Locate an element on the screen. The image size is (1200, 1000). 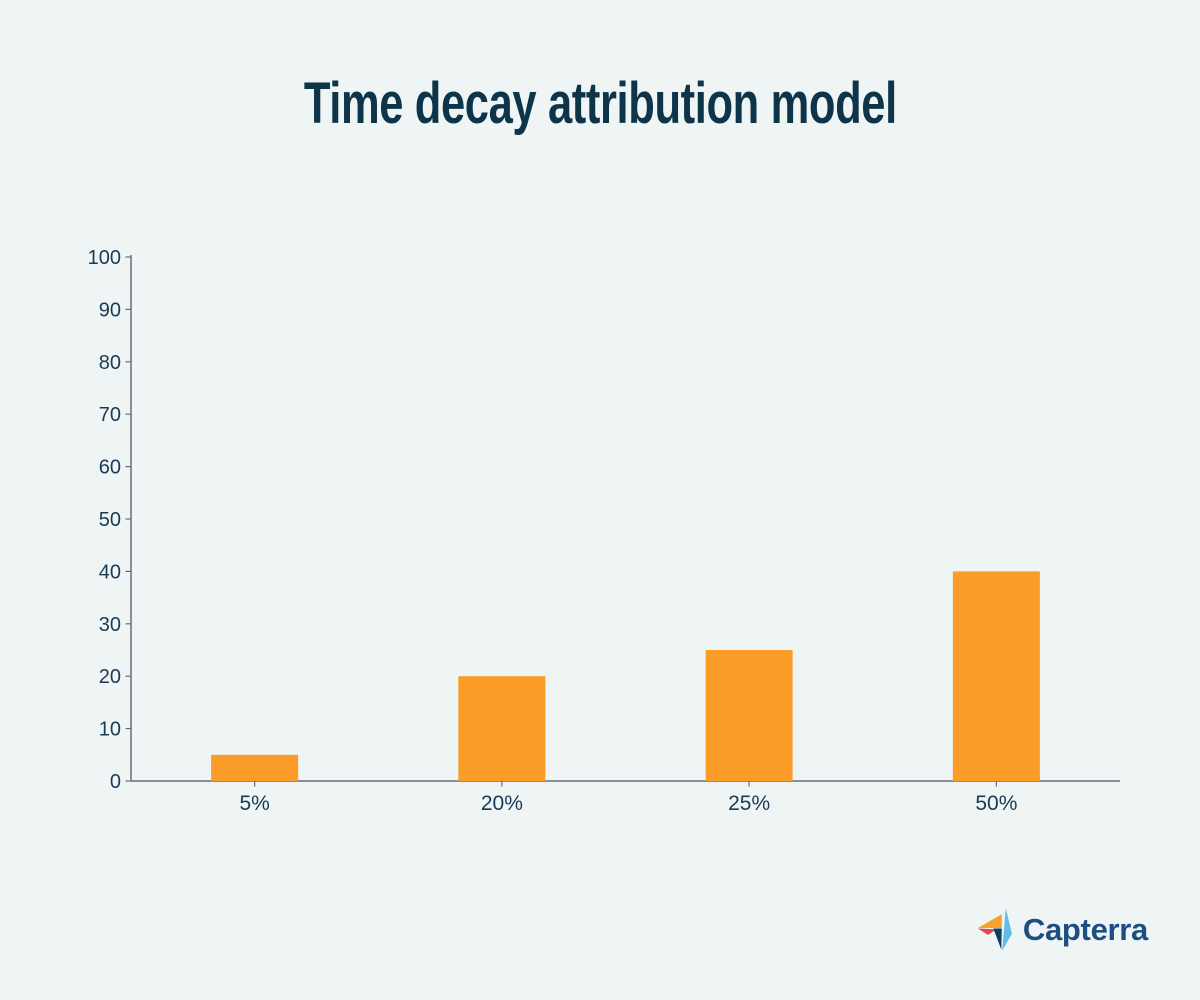
y-tick-label: 60 is located at coordinates (110, 468).